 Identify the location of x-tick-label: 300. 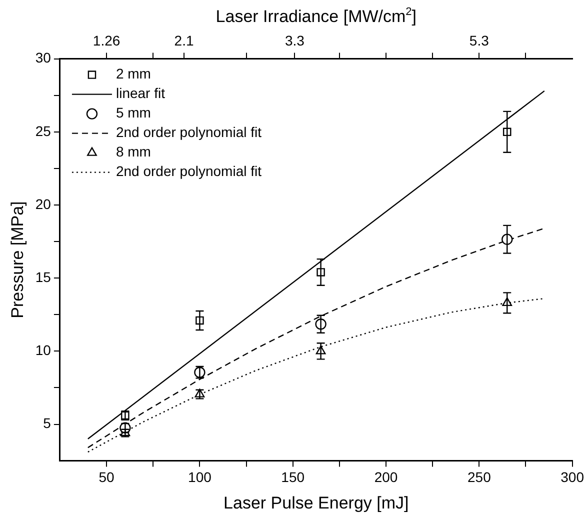
(572, 477).